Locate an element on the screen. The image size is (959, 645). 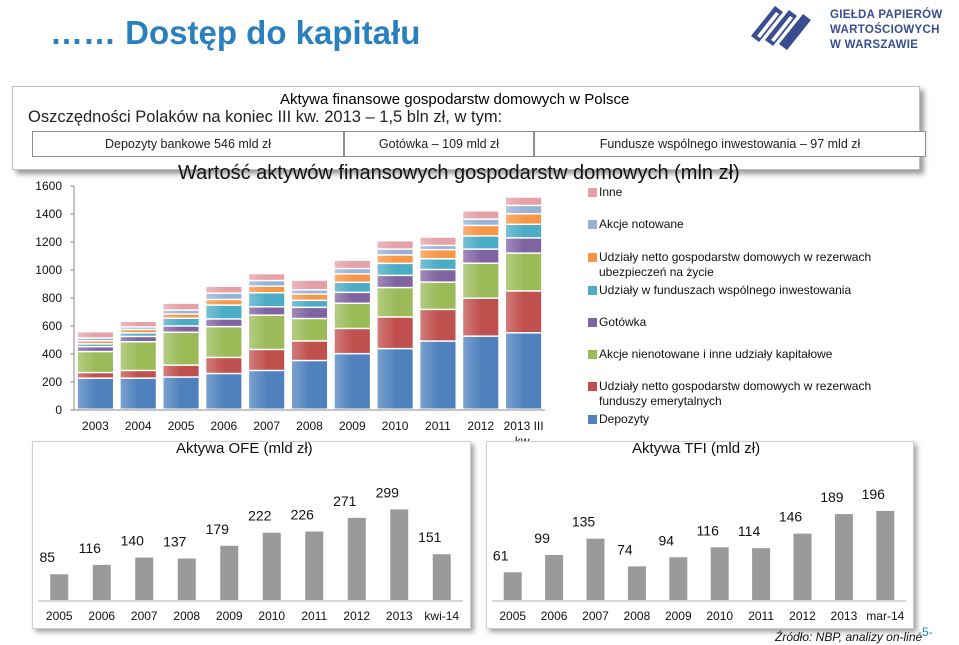
ofe-data-label: 85 is located at coordinates (47, 557).